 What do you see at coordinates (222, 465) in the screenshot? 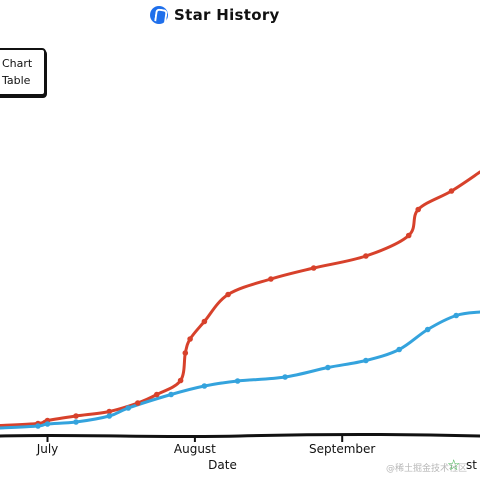
I see `x-axis-label: Date` at bounding box center [222, 465].